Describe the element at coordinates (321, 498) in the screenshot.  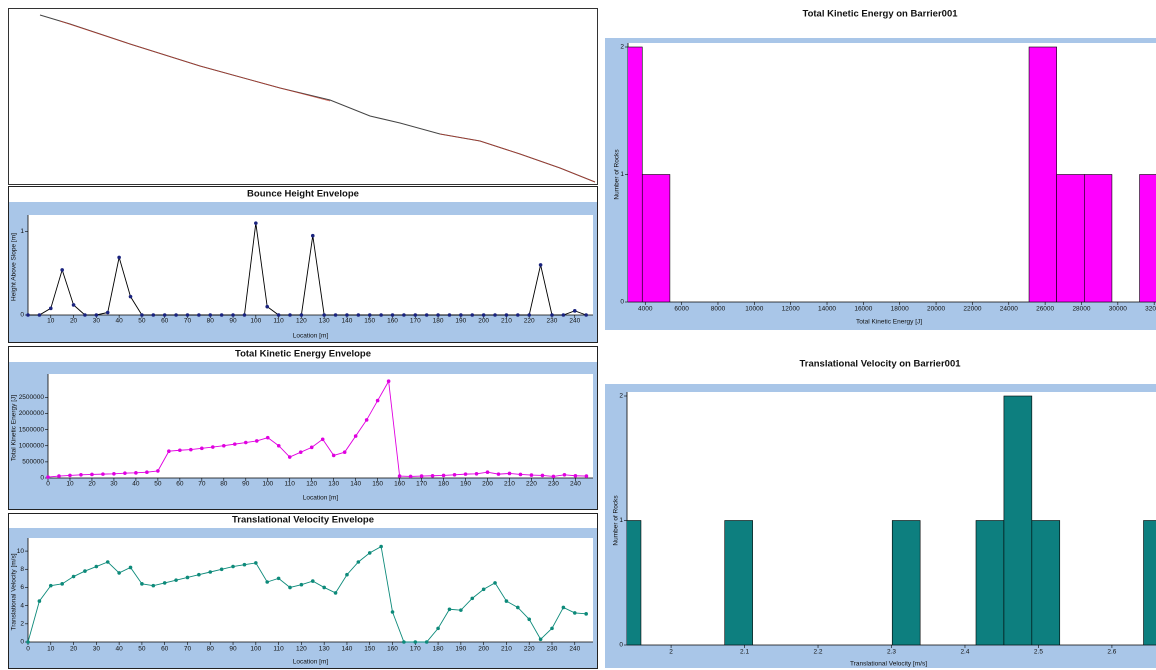
I see `x-axis-label: Location [m]` at that location.